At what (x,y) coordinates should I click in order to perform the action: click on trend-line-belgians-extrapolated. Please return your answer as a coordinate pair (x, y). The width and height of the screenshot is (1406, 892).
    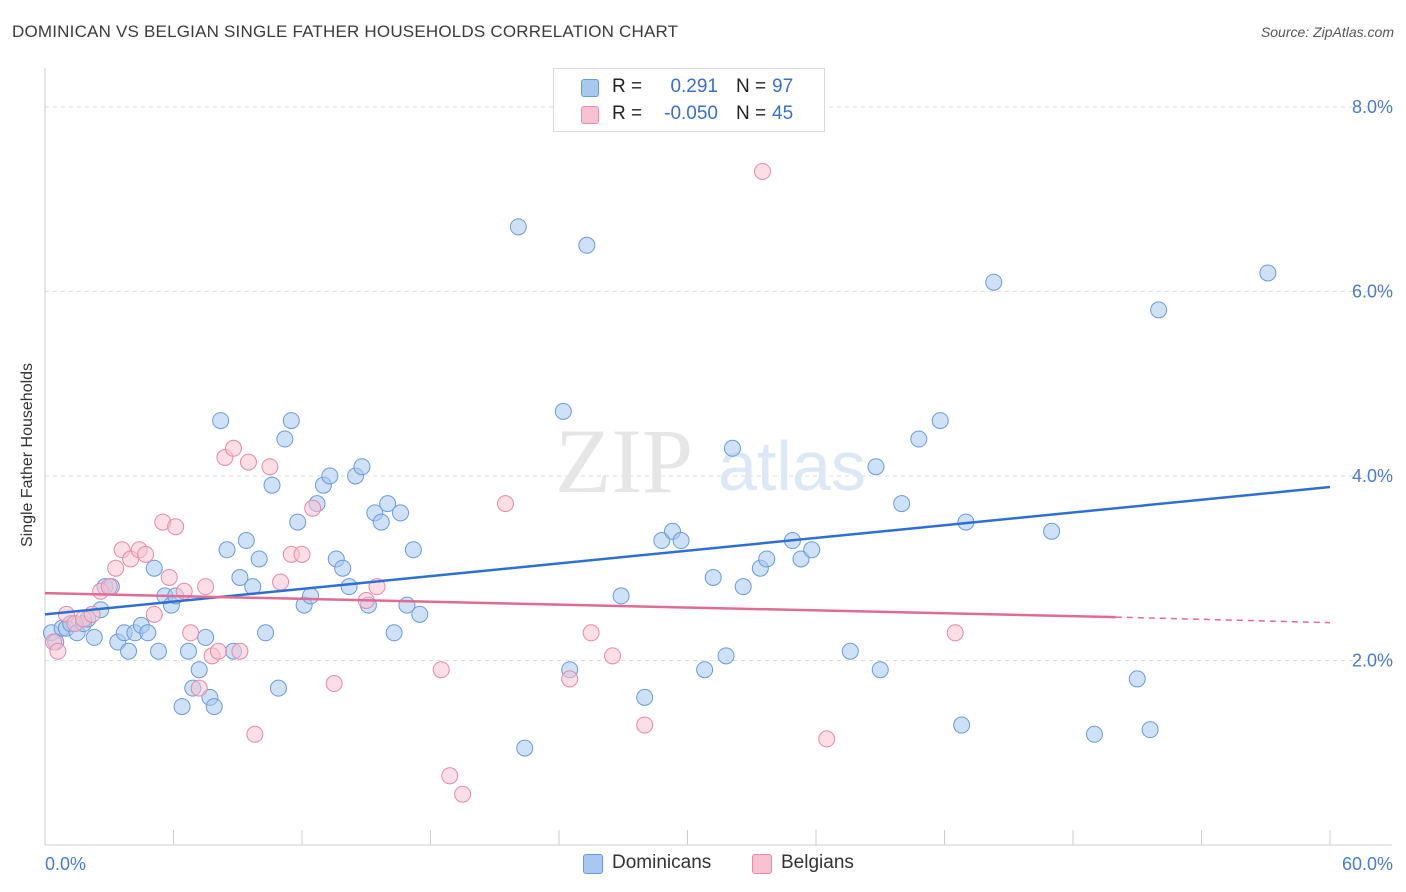
    Looking at the image, I should click on (1223, 620).